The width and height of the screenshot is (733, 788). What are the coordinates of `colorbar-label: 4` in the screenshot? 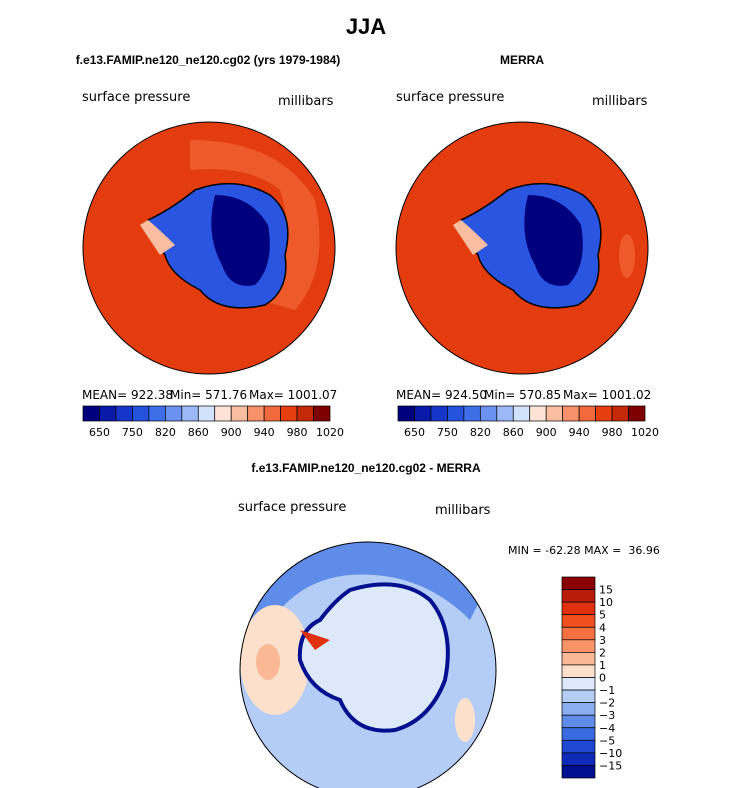 It's located at (602, 627).